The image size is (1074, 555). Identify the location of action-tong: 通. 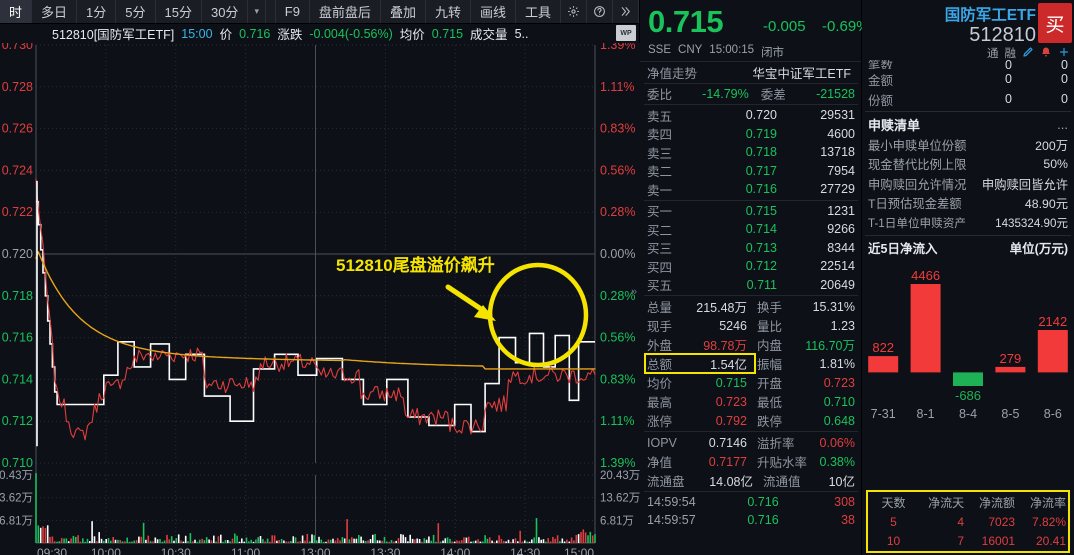
(993, 54).